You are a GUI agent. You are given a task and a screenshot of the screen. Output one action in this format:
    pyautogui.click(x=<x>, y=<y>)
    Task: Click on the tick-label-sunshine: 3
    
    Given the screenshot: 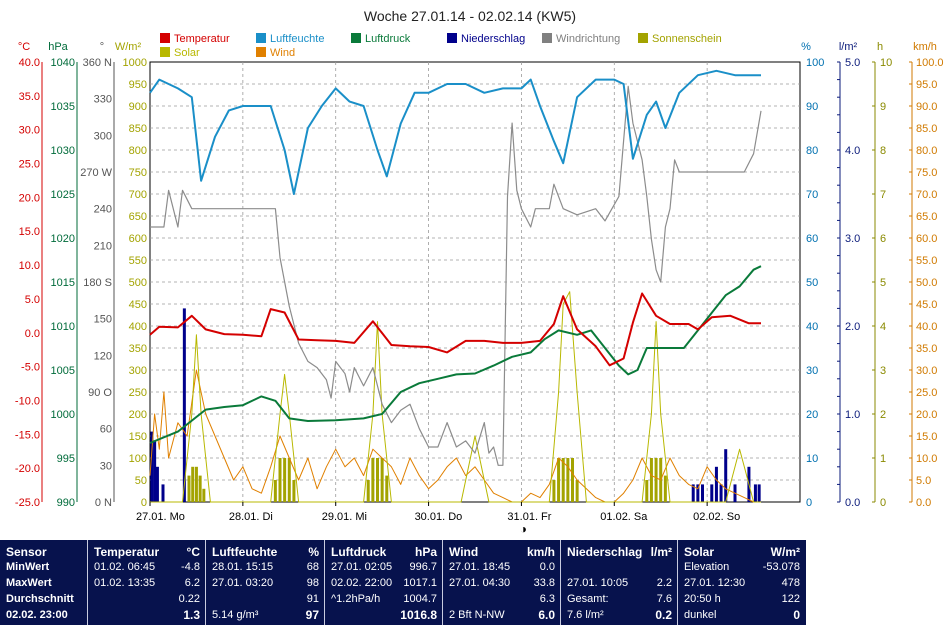 What is the action you would take?
    pyautogui.click(x=883, y=371)
    